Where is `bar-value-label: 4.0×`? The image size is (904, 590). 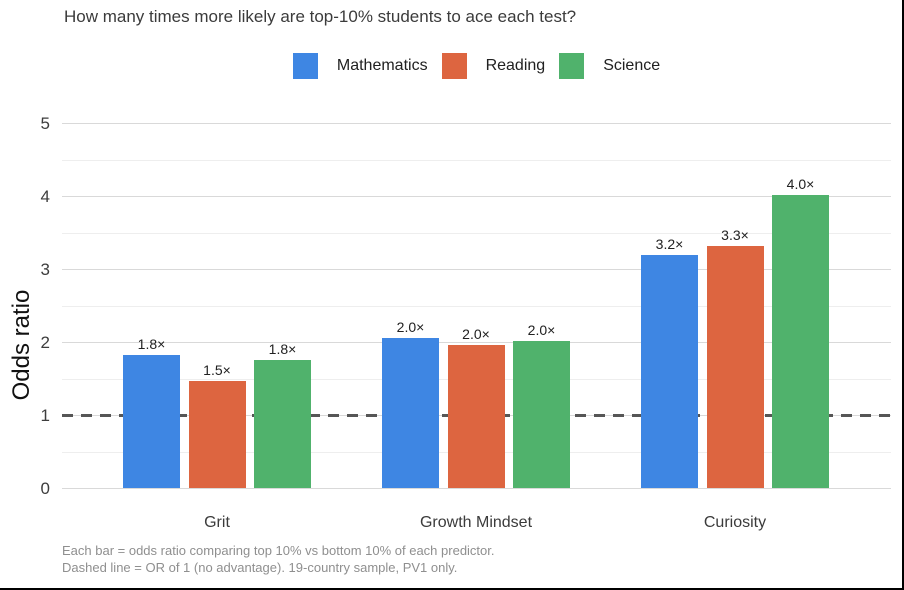 bar-value-label: 4.0× is located at coordinates (800, 183).